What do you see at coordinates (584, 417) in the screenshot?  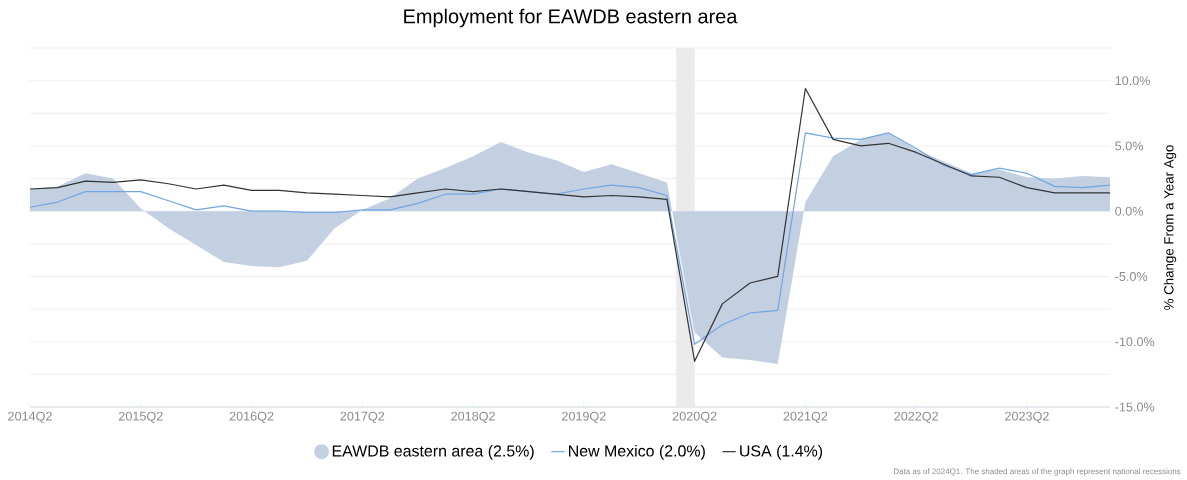 I see `x-tick-label: 2019Q2` at bounding box center [584, 417].